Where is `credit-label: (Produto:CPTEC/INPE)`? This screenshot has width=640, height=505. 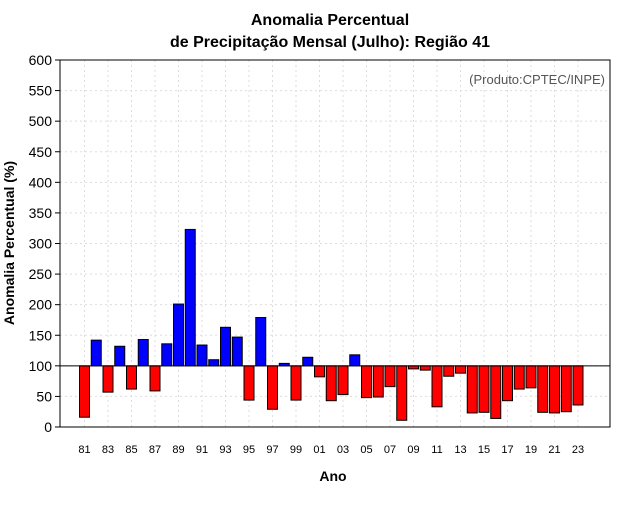 credit-label: (Produto:CPTEC/INPE) is located at coordinates (537, 79).